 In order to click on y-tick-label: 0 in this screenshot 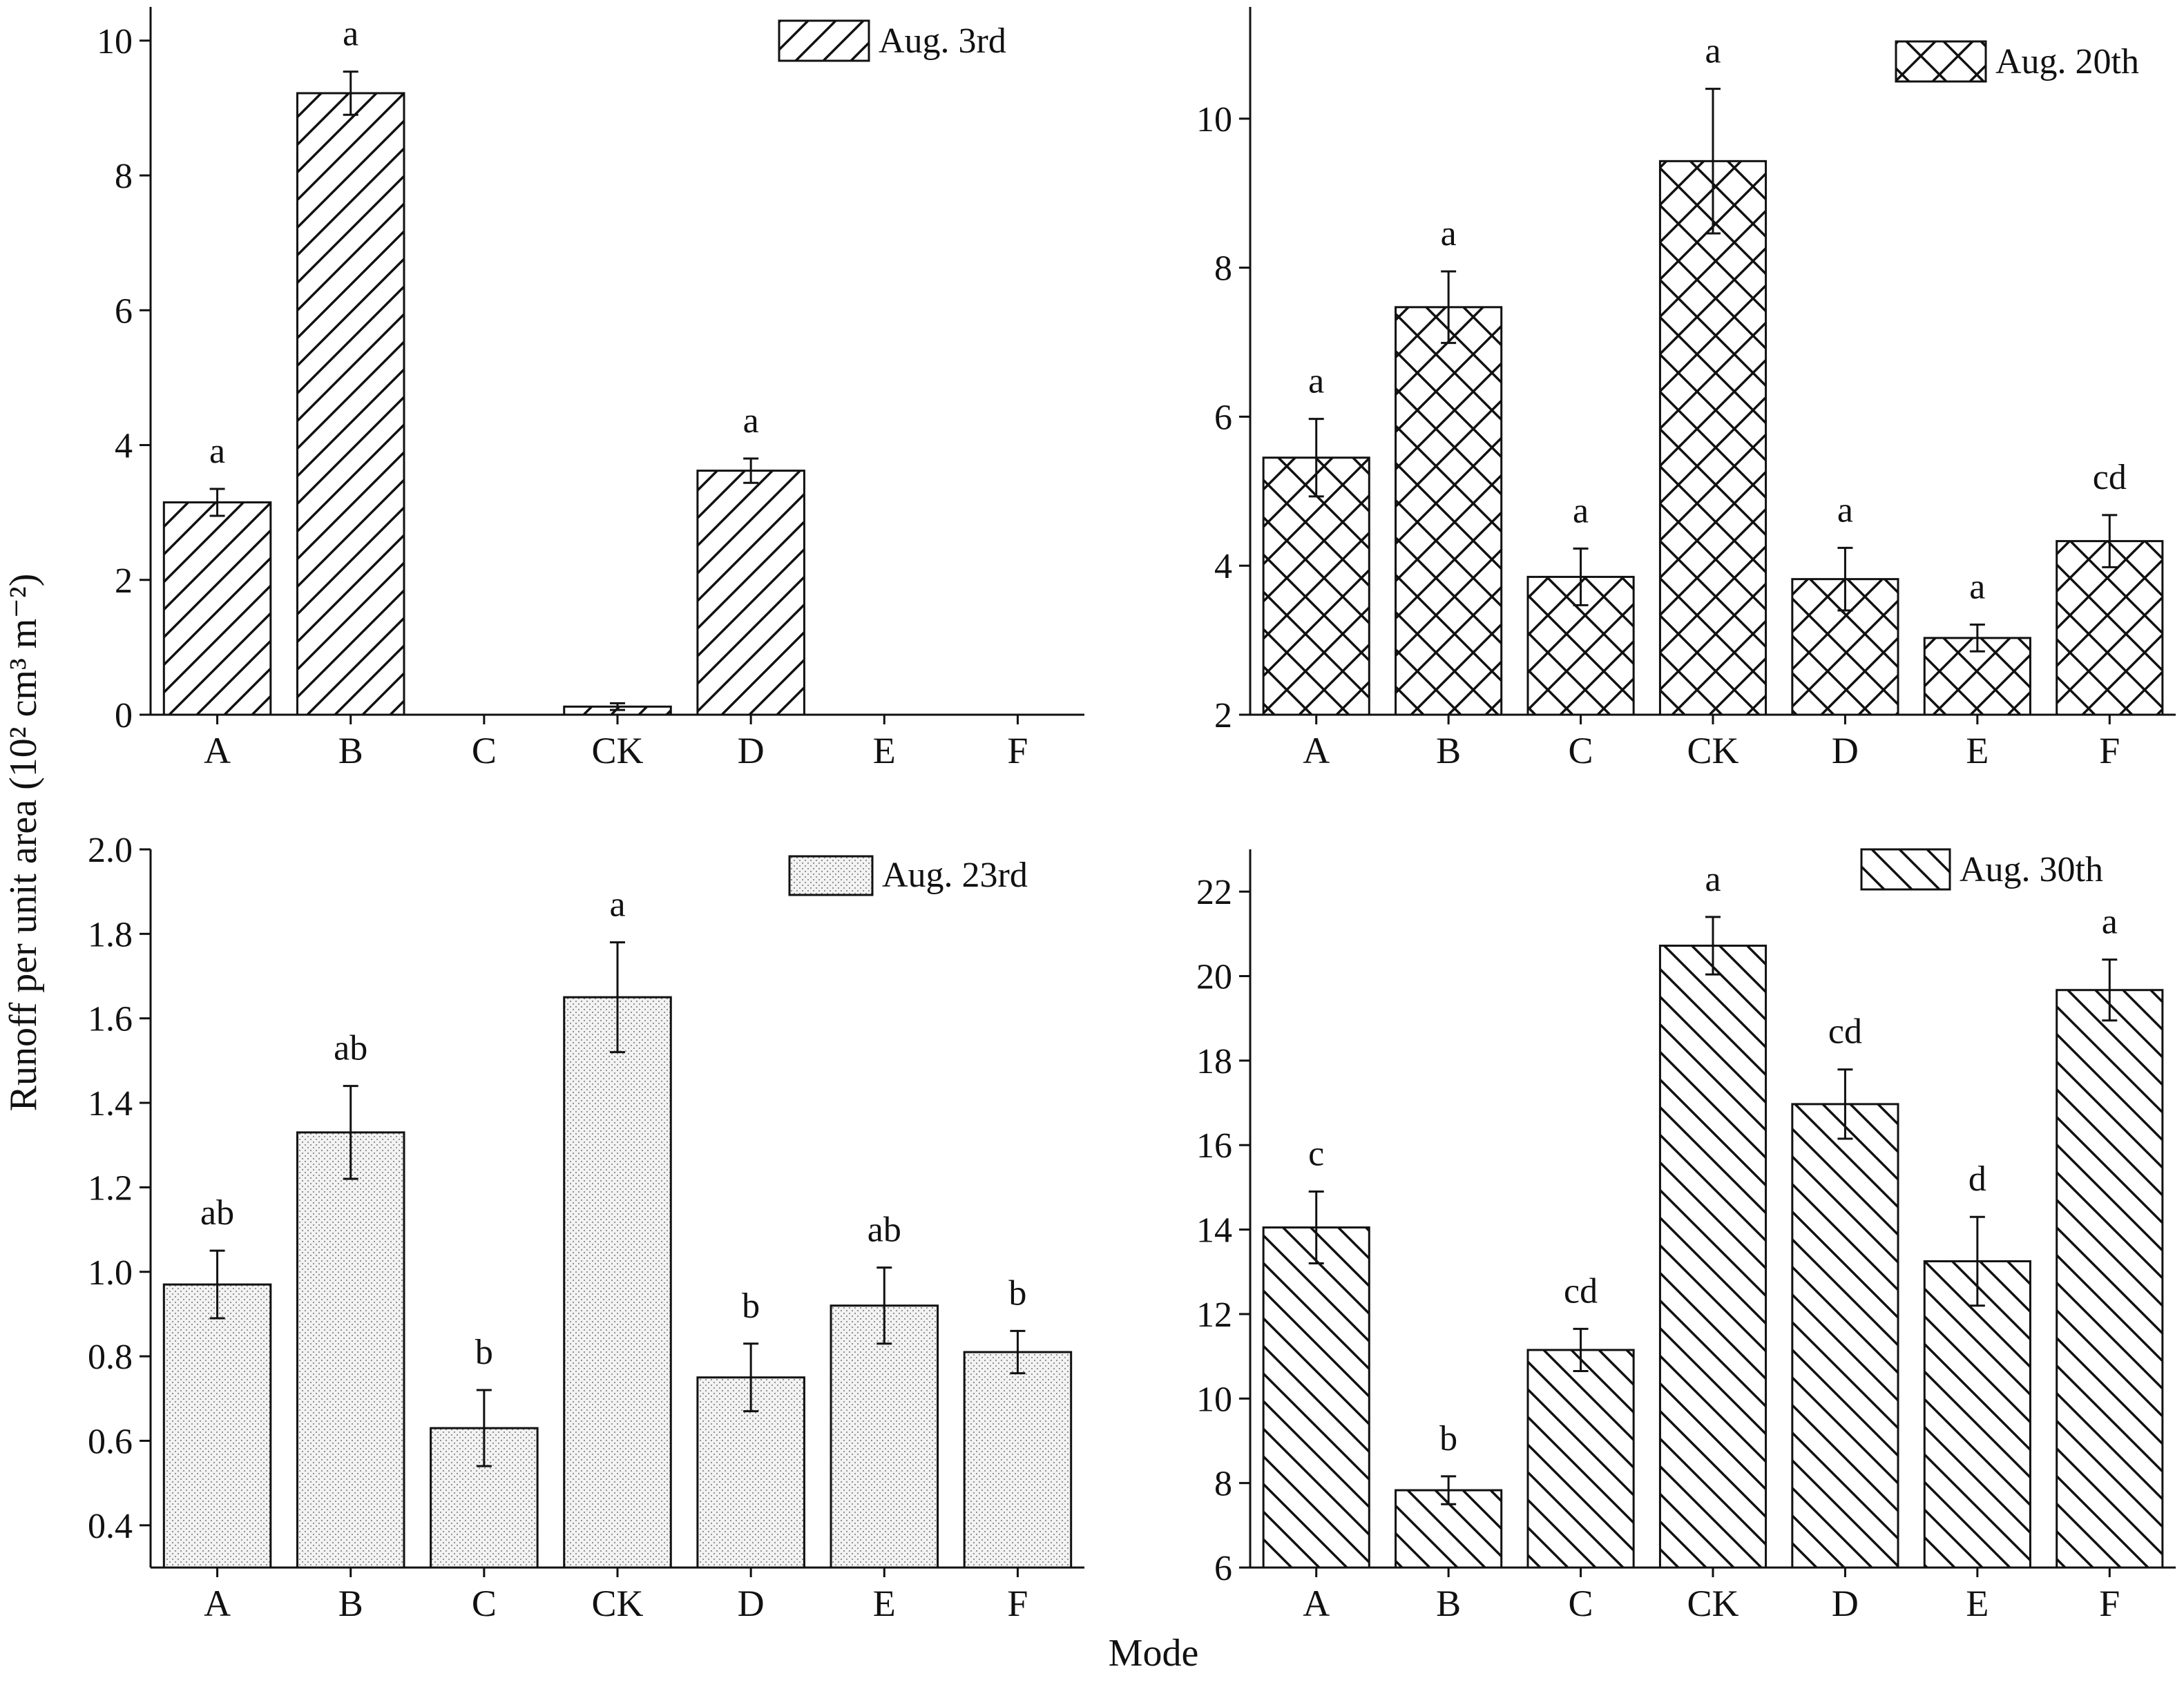, I will do `click(124, 715)`.